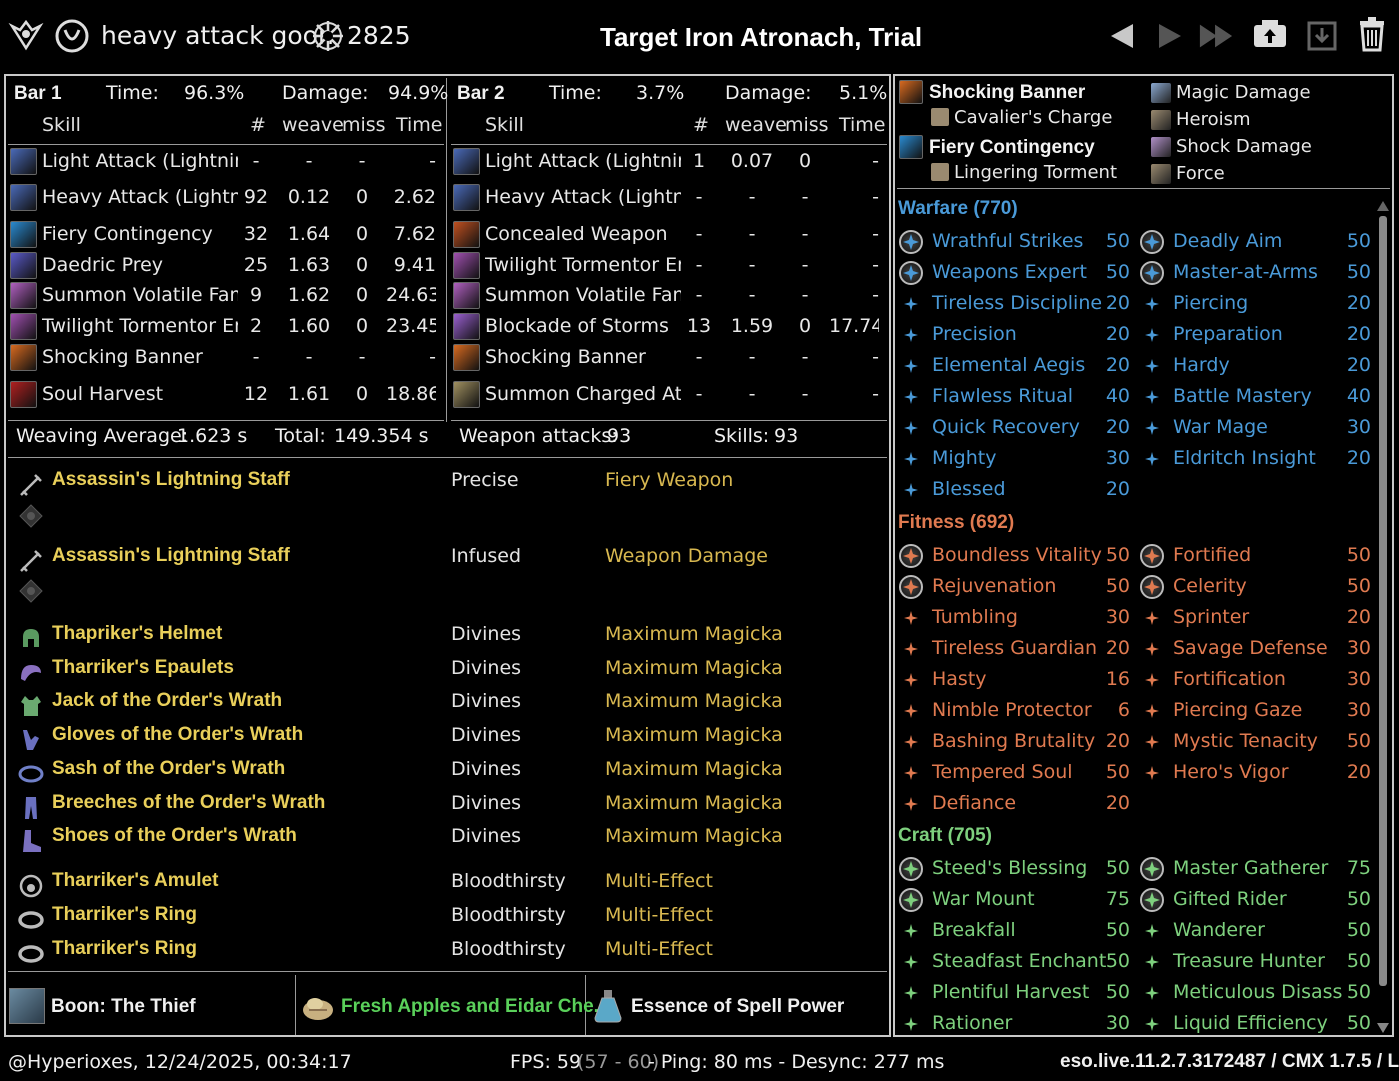 Image resolution: width=1399 pixels, height=1081 pixels. What do you see at coordinates (167, 700) in the screenshot?
I see `gear-name: Jack of the Order's Wrath` at bounding box center [167, 700].